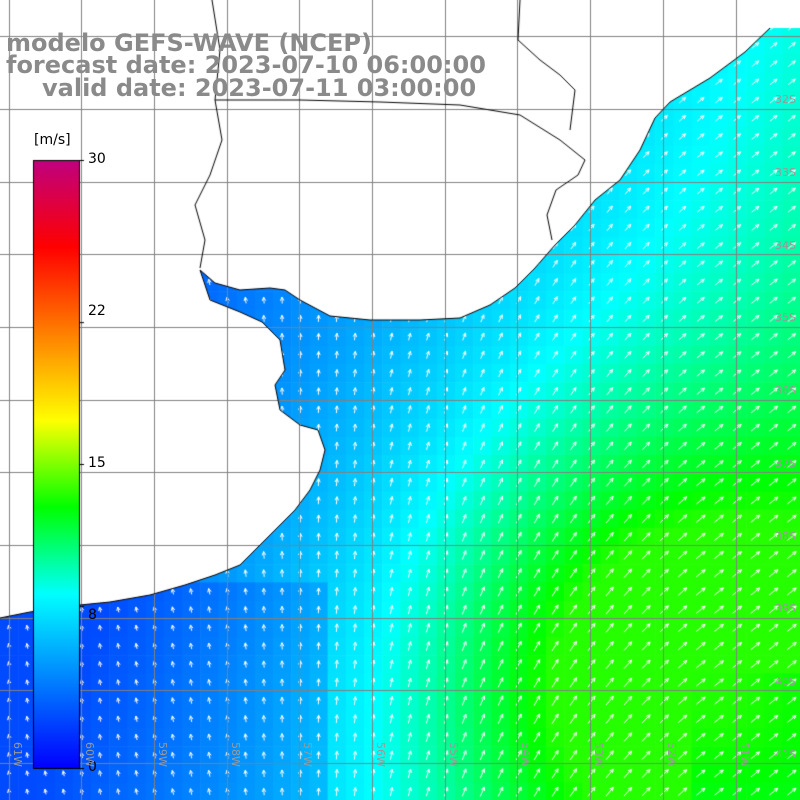 This screenshot has height=800, width=800. Describe the element at coordinates (785, 754) in the screenshot. I see `lat-label-41s: 41S` at that location.